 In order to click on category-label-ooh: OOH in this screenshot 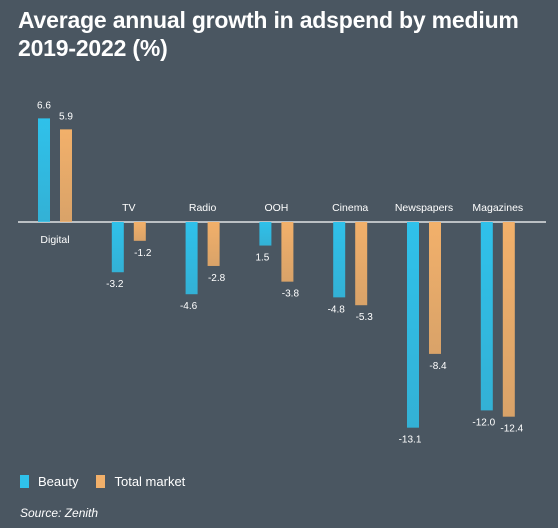, I will do `click(276, 208)`.